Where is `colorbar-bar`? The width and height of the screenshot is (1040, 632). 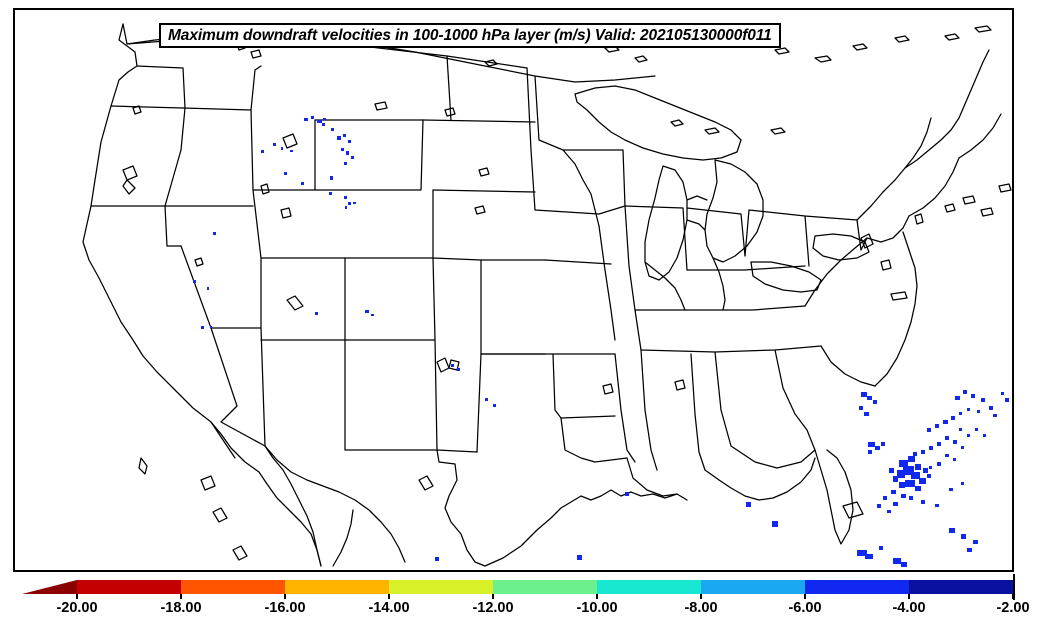
colorbar-bar is located at coordinates (518, 587).